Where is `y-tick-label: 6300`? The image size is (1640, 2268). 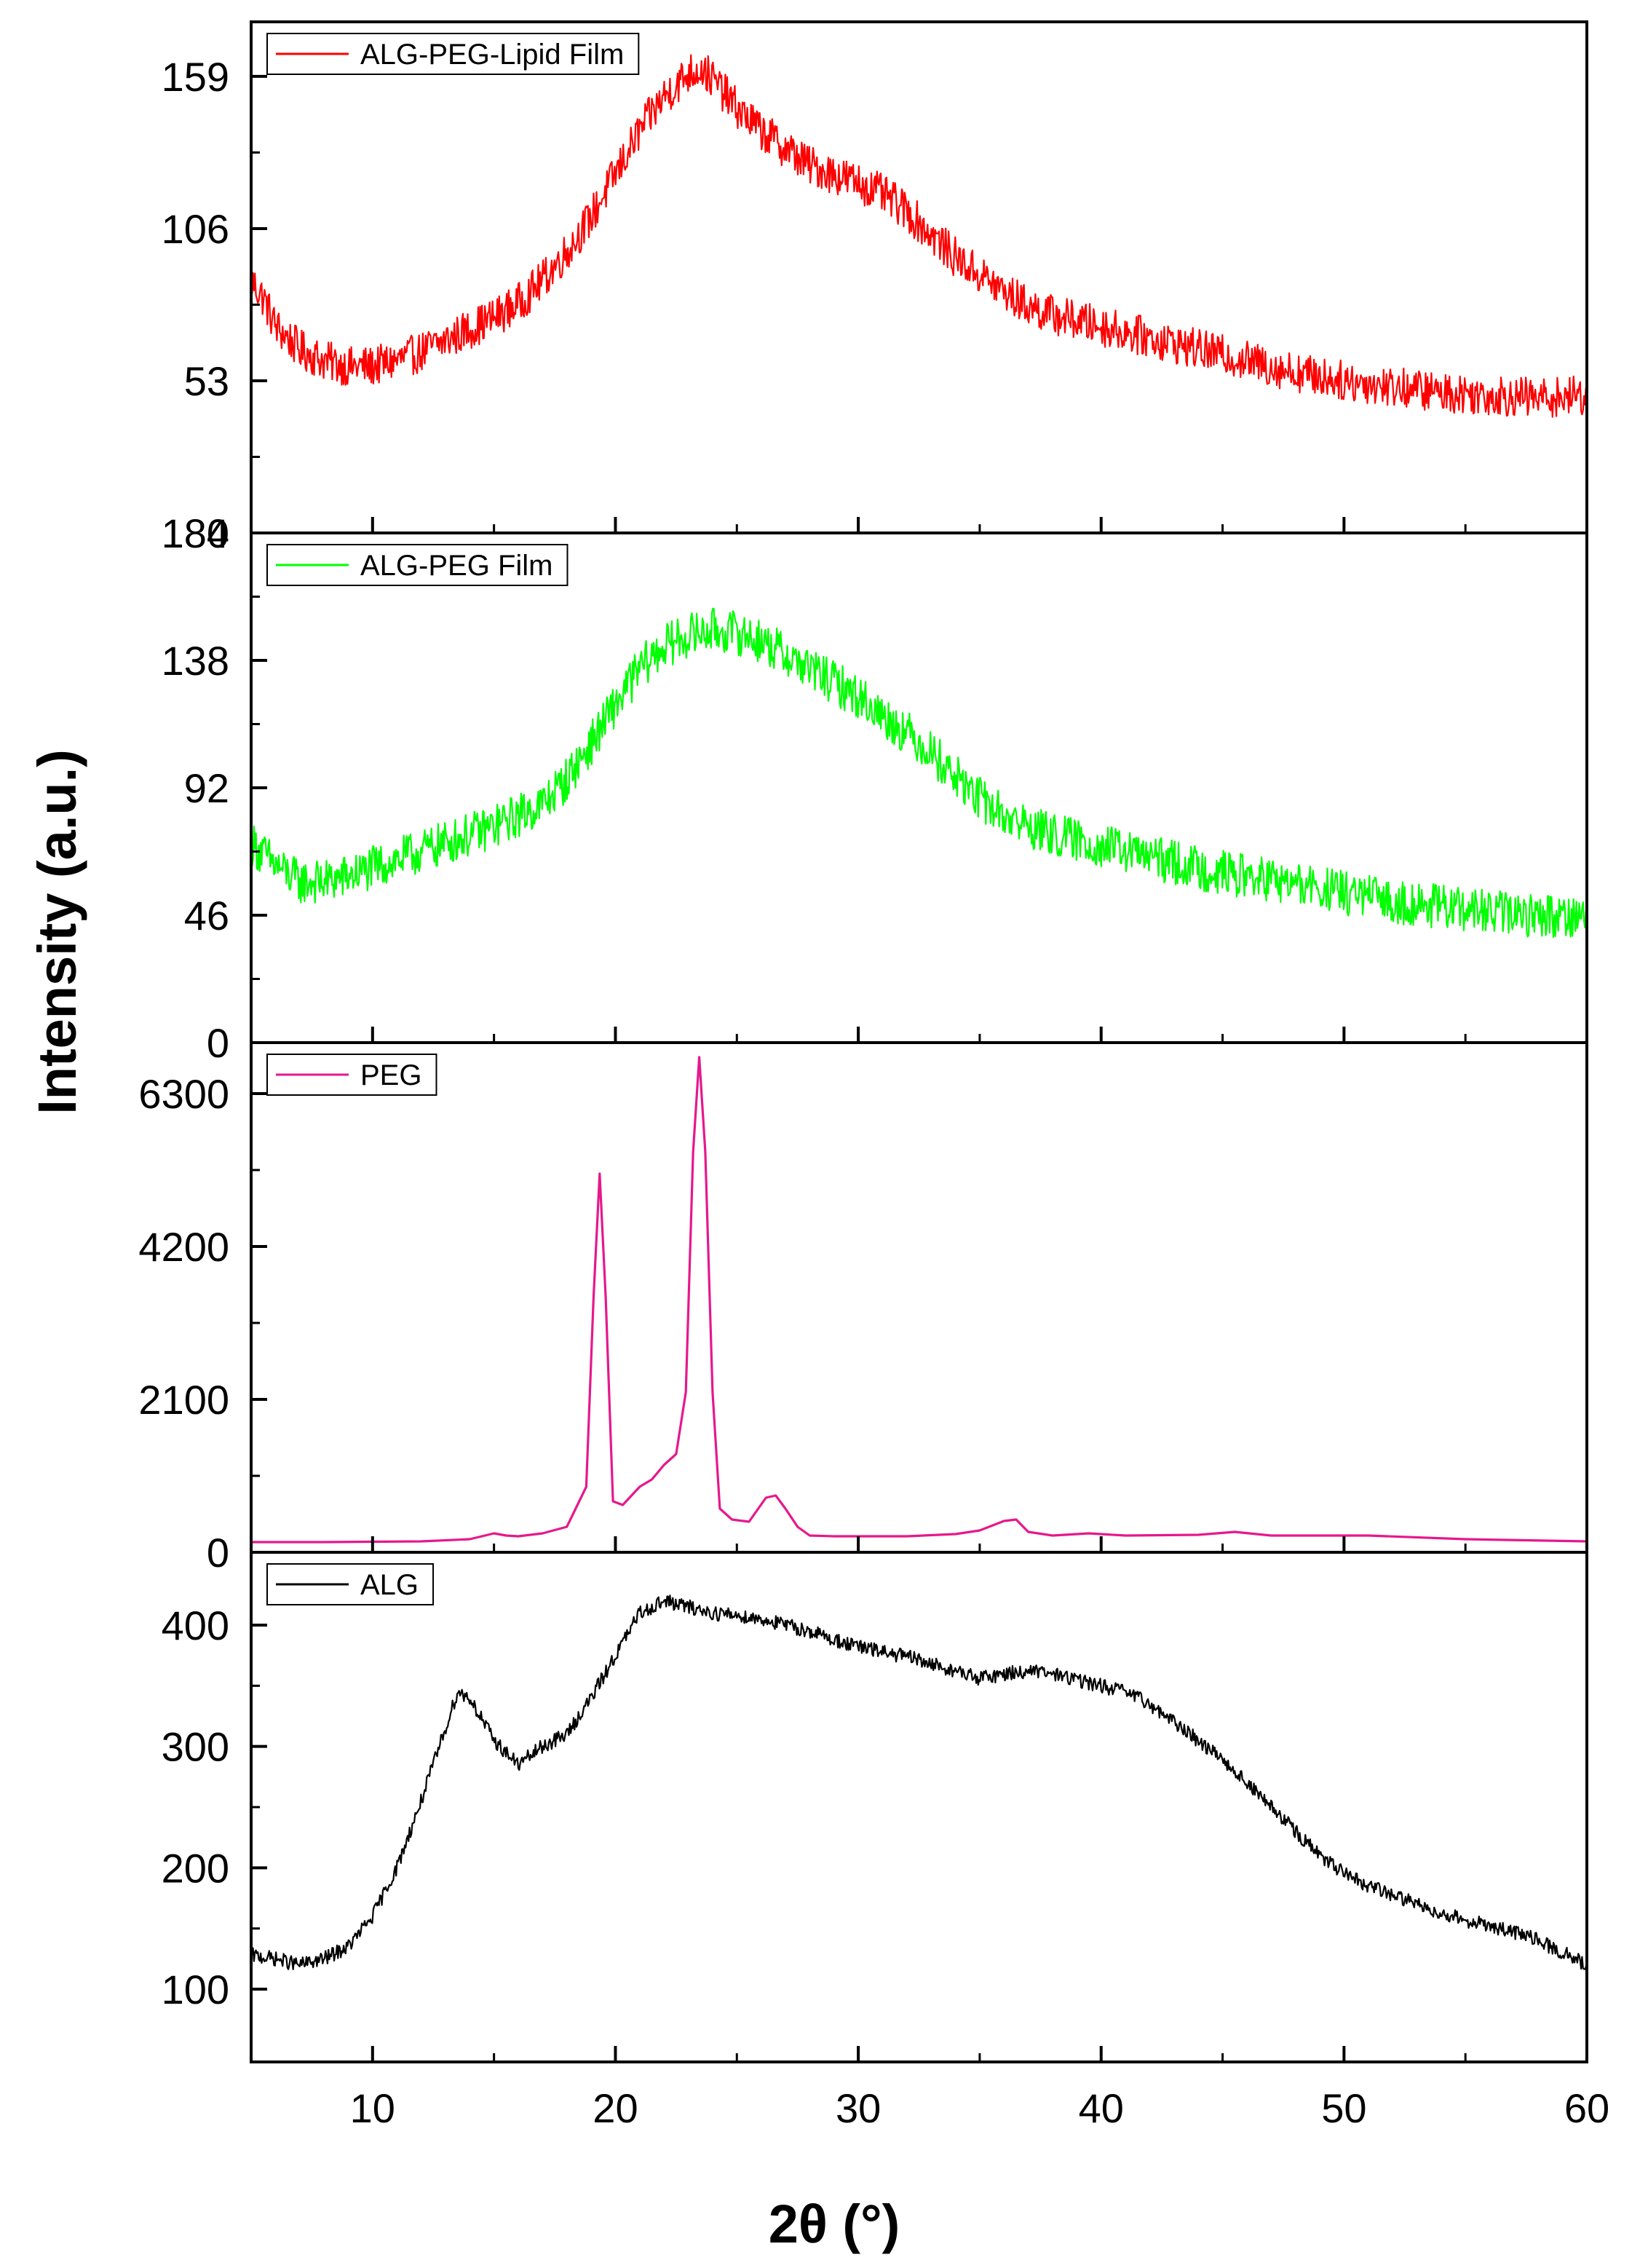
y-tick-label: 6300 is located at coordinates (183, 1094).